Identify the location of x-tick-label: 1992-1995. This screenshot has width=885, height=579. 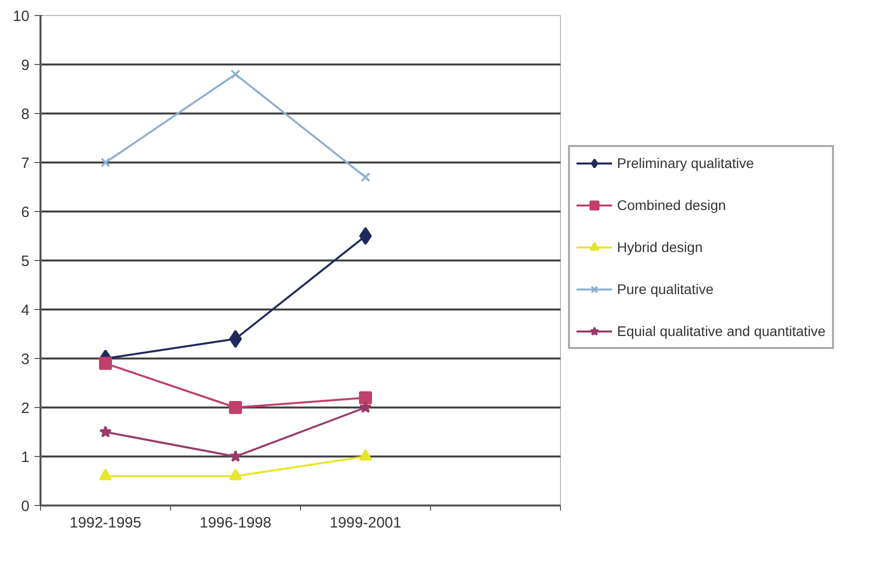
(106, 523).